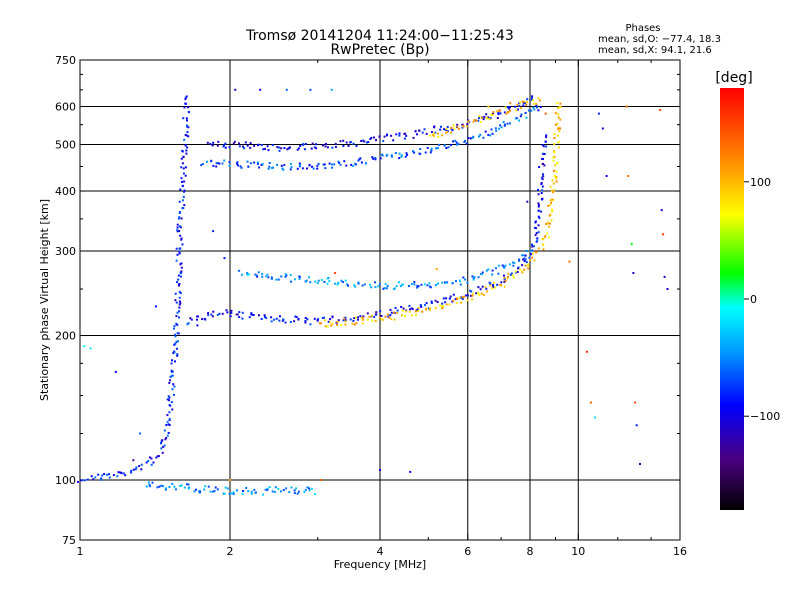 This screenshot has width=800, height=600. Describe the element at coordinates (44, 300) in the screenshot. I see `y-axis-label: Stationary phase Virtual Height [km]` at that location.